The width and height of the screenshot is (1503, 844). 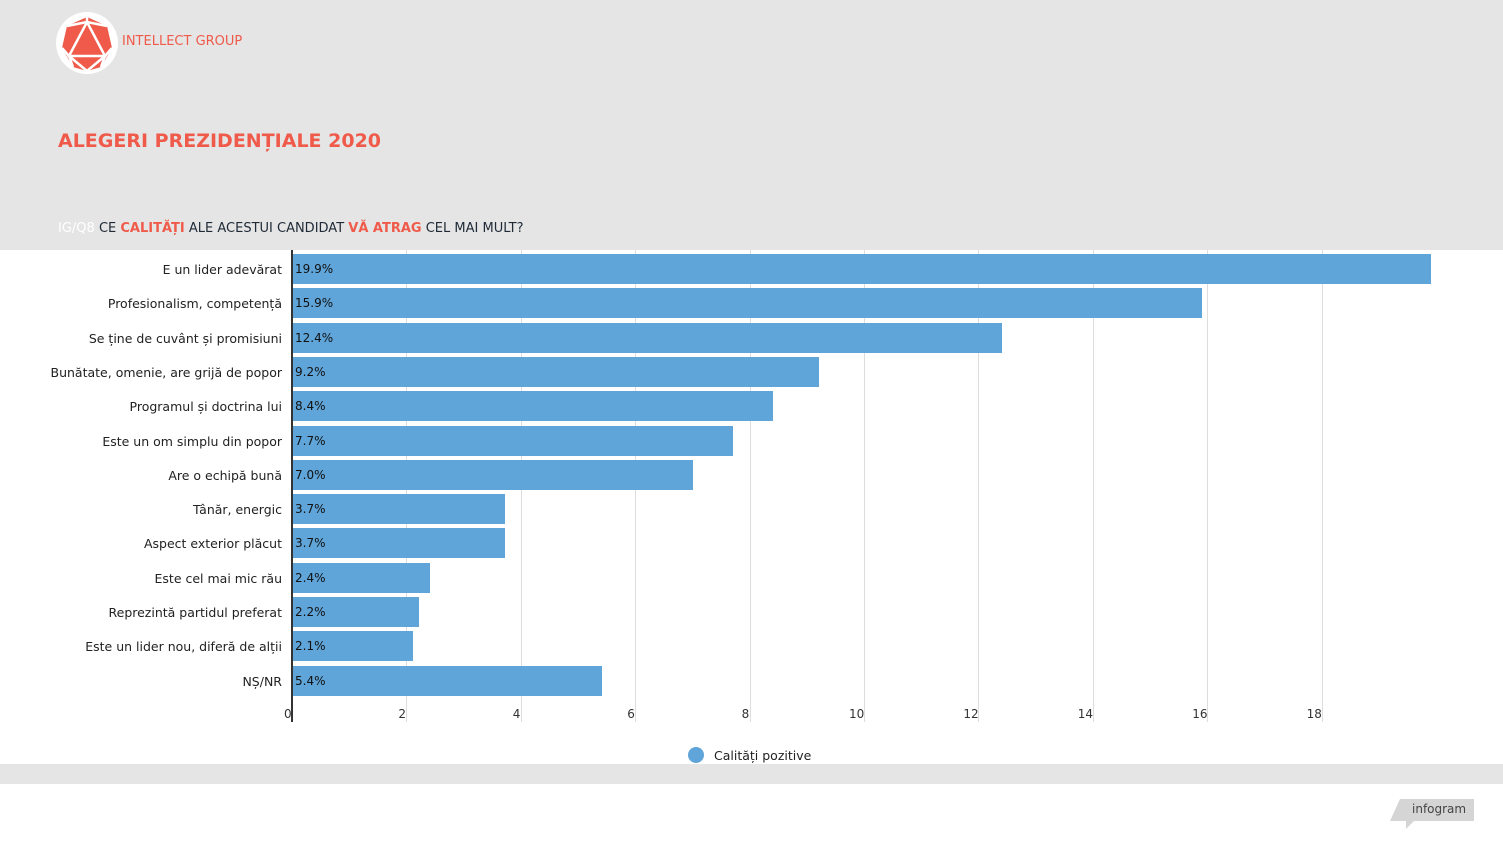 What do you see at coordinates (192, 441) in the screenshot?
I see `category-label: Este un om simplu din popor` at bounding box center [192, 441].